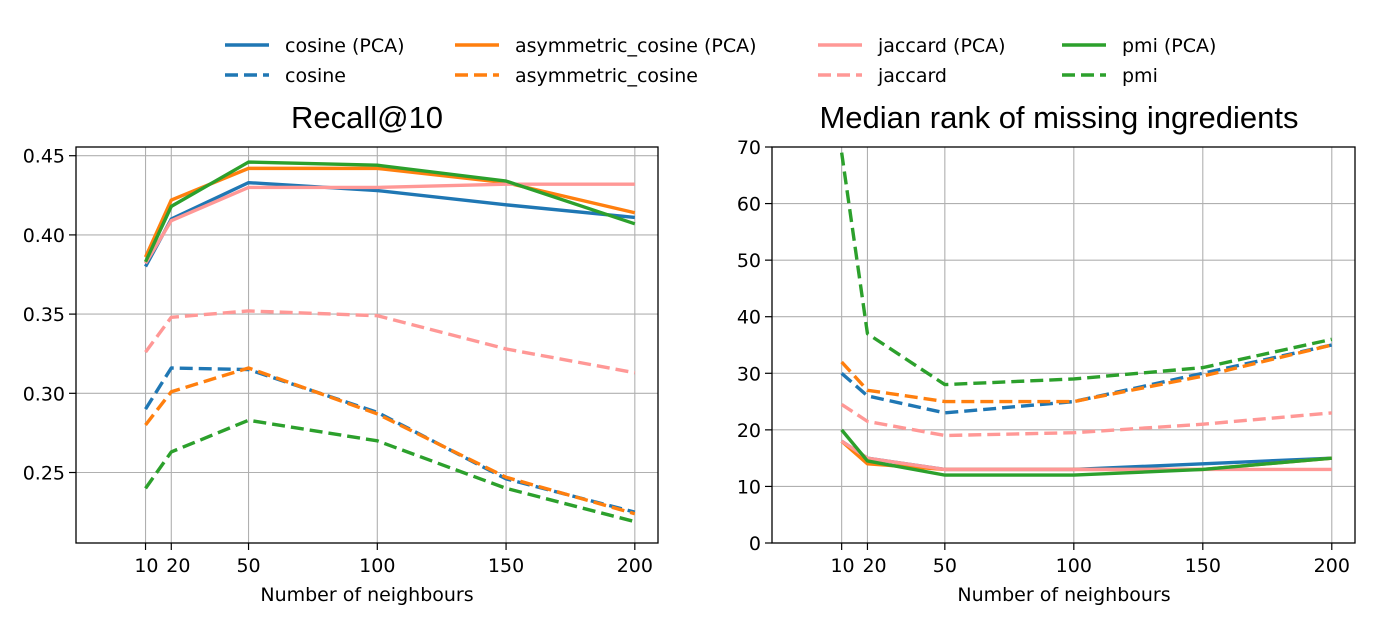 The height and width of the screenshot is (618, 1377). Describe the element at coordinates (389, 223) in the screenshot. I see `series-line-jaccard-pca-solid` at that location.